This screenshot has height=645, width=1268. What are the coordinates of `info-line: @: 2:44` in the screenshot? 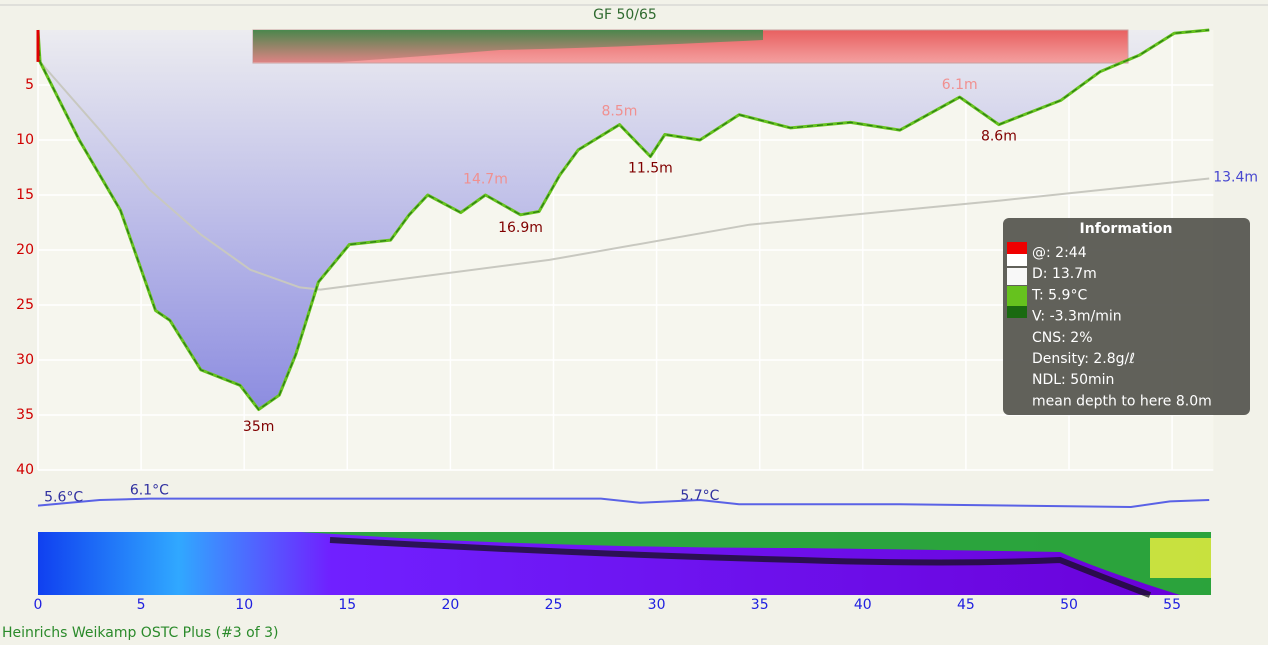 It's located at (1059, 253).